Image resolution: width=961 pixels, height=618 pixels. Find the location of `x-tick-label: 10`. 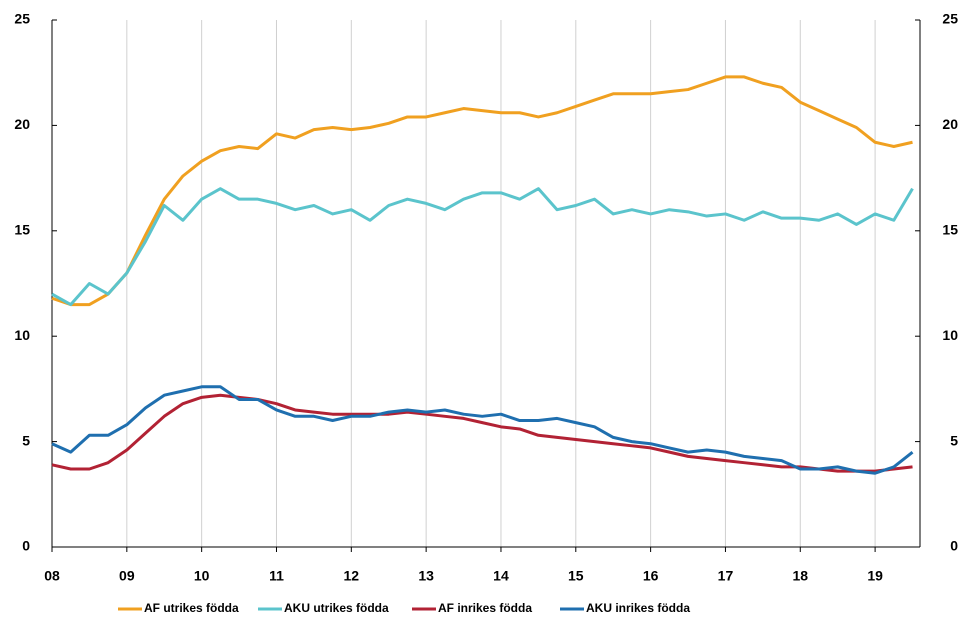

x-tick-label: 10 is located at coordinates (202, 576).